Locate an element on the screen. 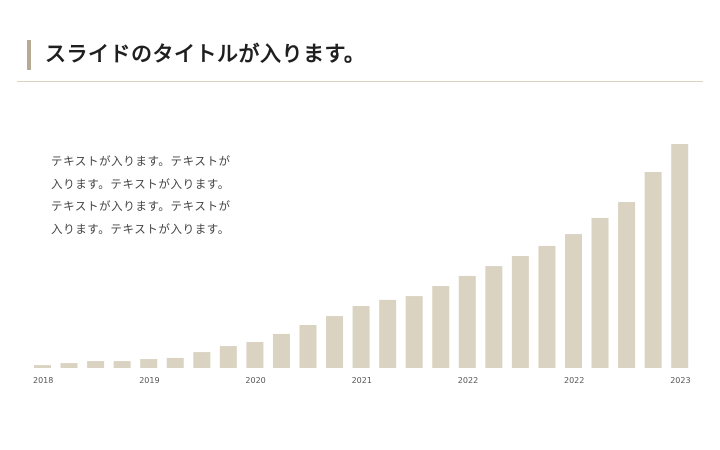 This screenshot has height=450, width=720. x-tick-label: 2021 is located at coordinates (362, 380).